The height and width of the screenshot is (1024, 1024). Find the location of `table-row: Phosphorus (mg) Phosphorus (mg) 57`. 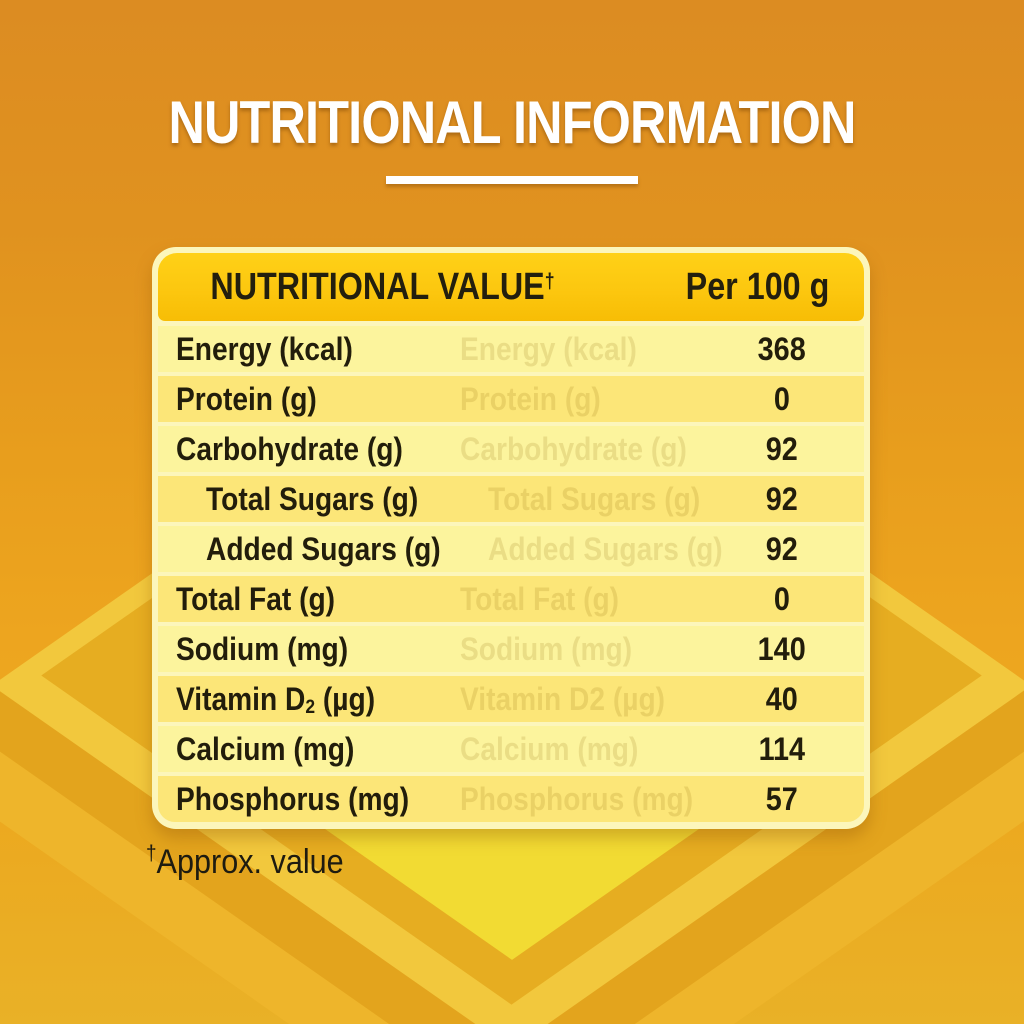

table-row: Phosphorus (mg) Phosphorus (mg) 57 is located at coordinates (511, 799).